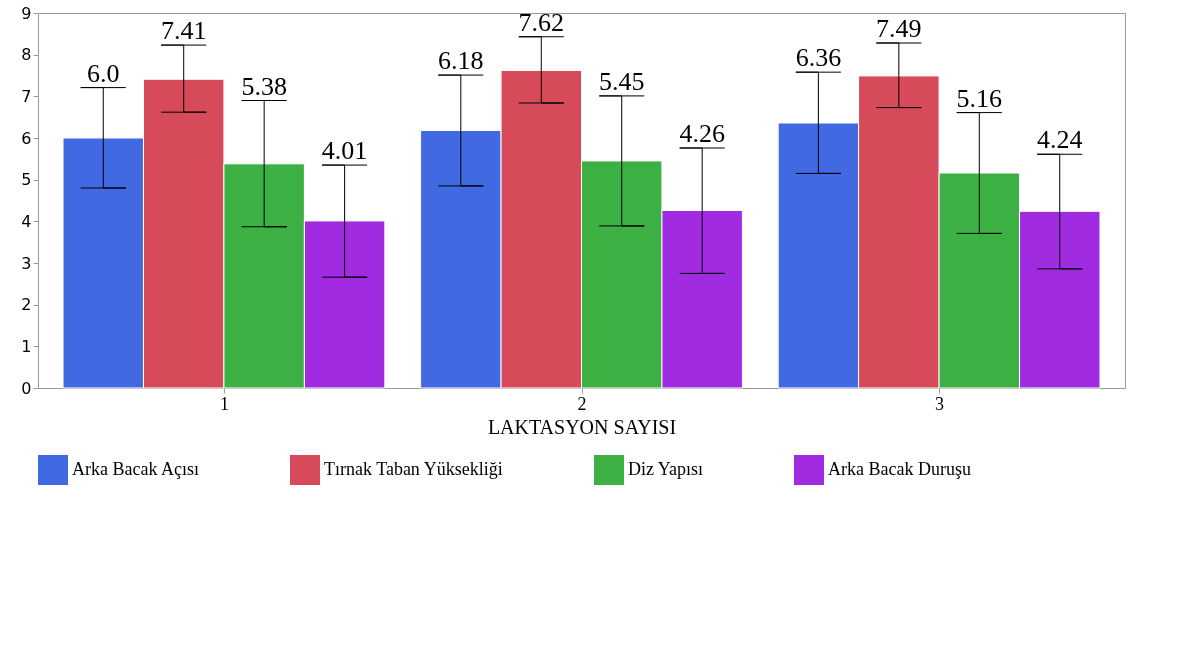  I want to click on data-label: 7.49, so click(899, 28).